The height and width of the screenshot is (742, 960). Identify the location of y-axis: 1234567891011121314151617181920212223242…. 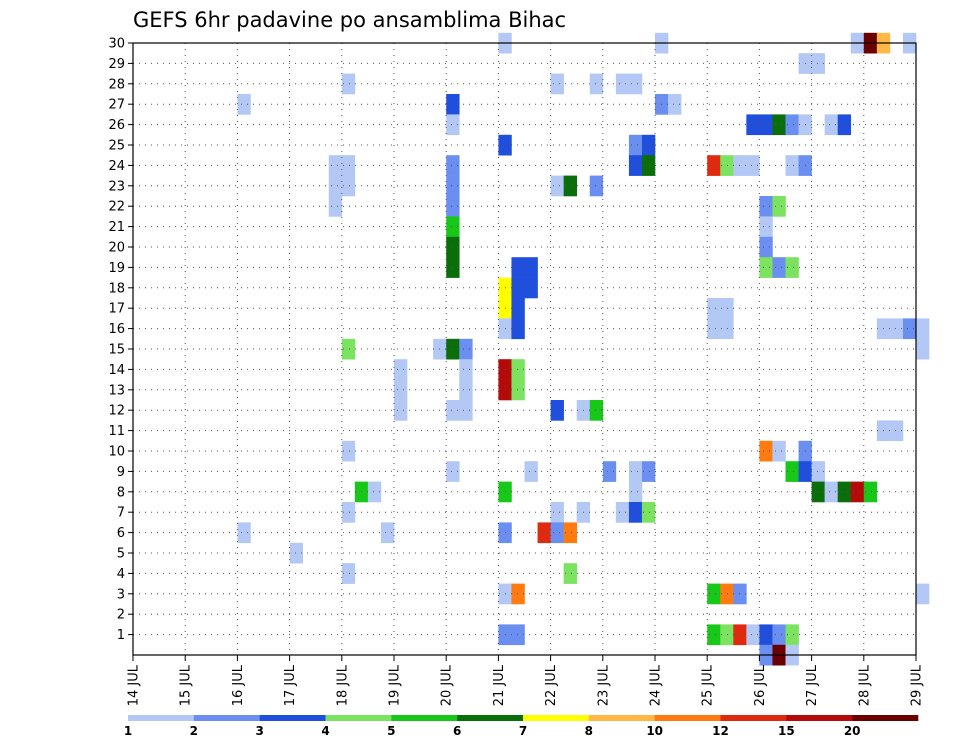
(120, 340).